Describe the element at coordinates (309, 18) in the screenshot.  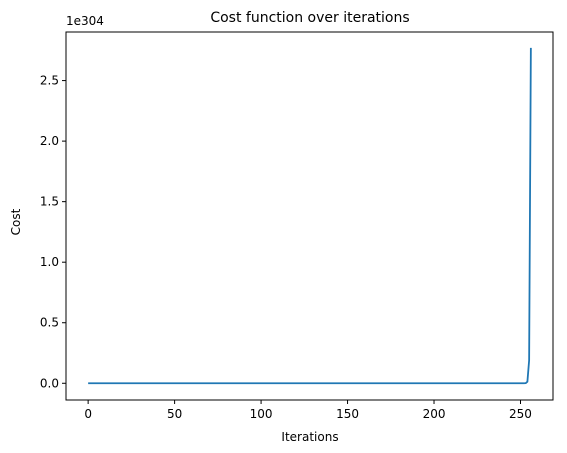
I see `chart-title: Cost function over iterations` at that location.